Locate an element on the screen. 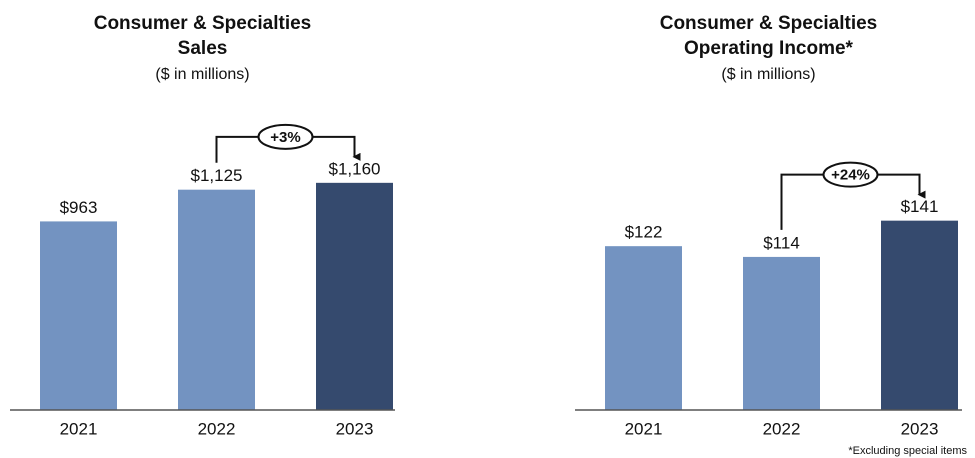 This screenshot has width=975, height=458. value-label: $122 is located at coordinates (644, 232).